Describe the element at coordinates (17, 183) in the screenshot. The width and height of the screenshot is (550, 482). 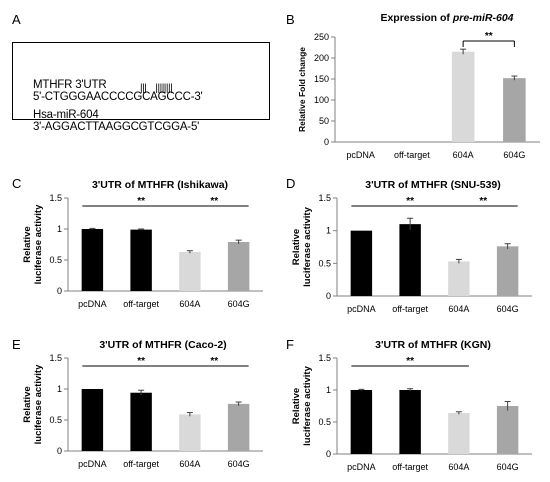
I see `panel-letter-c: C` at that location.